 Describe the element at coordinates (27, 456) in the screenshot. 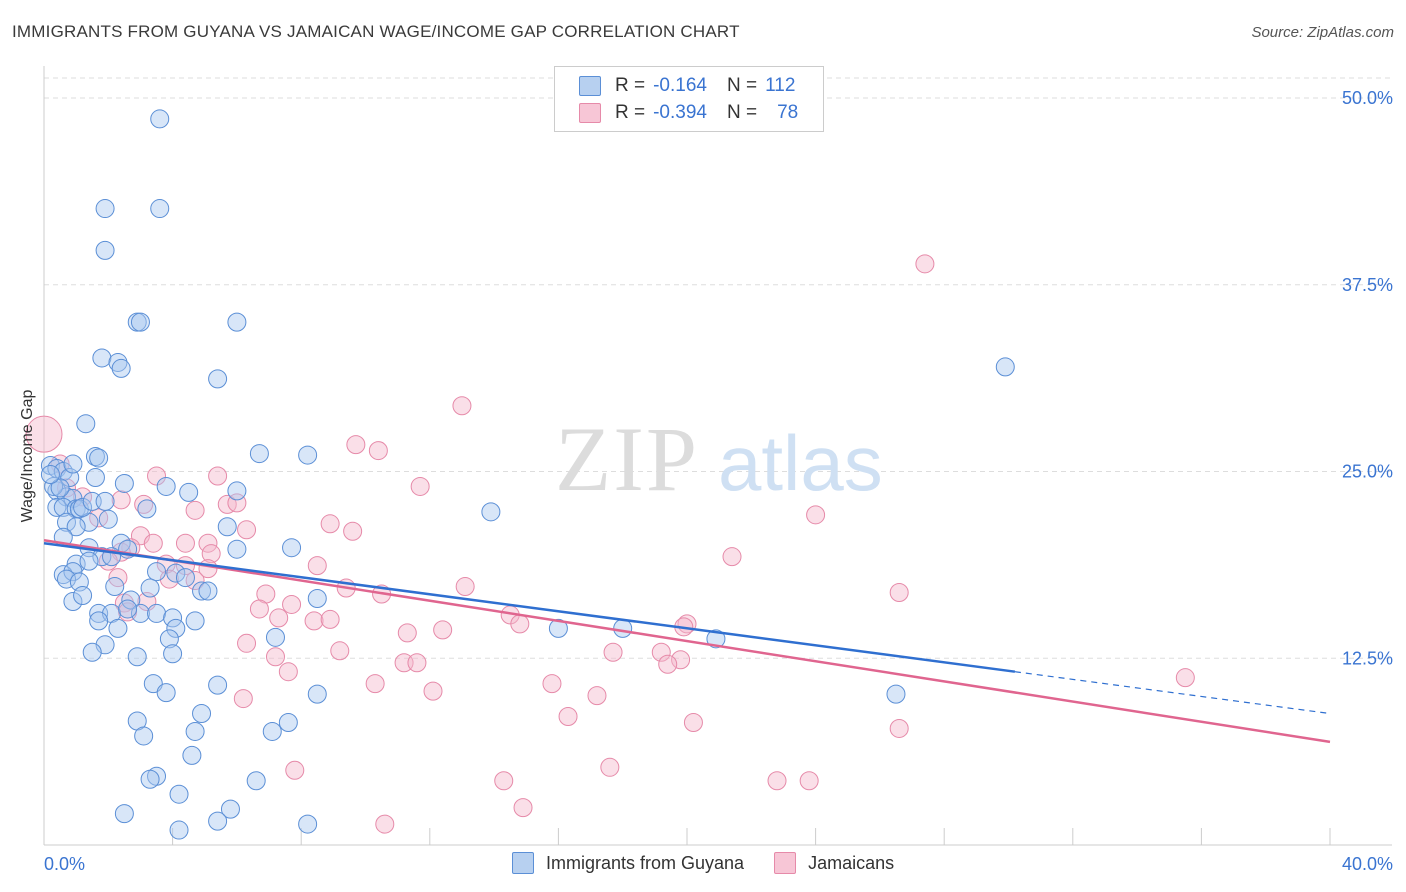

I see `y-axis-label: Wage/Income Gap` at that location.